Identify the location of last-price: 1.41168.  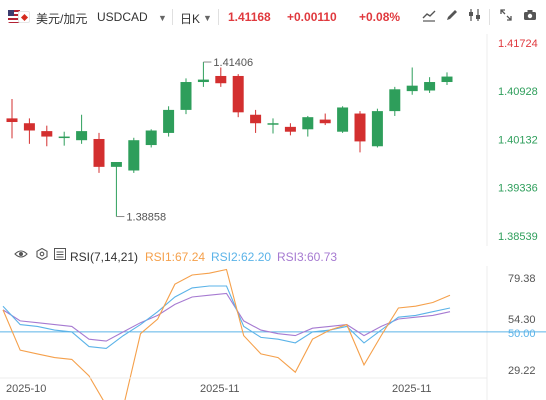
(249, 17).